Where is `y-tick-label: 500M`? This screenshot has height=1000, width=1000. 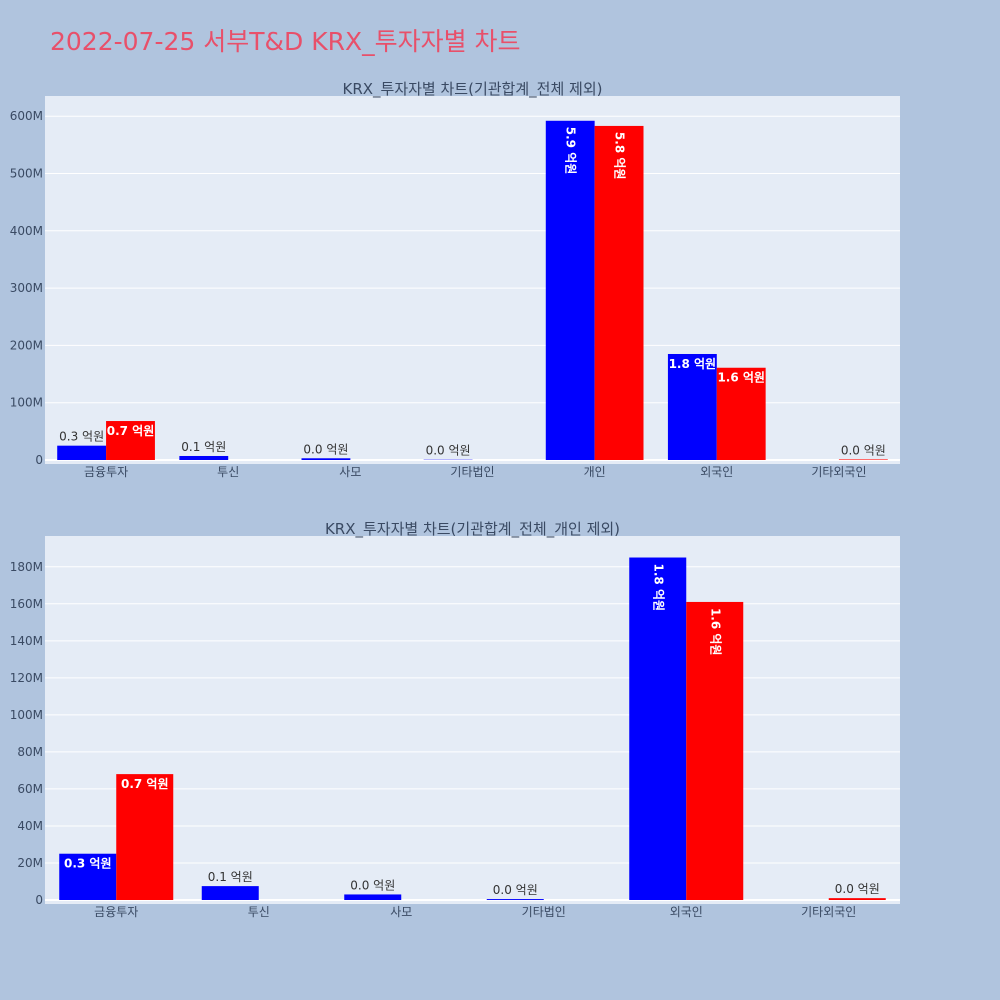 y-tick-label: 500M is located at coordinates (26, 173).